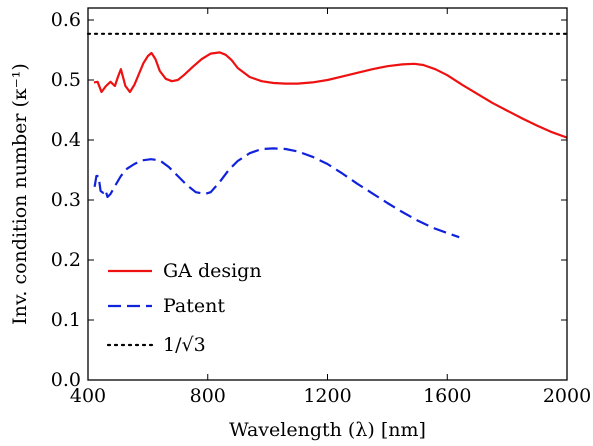 The width and height of the screenshot is (593, 446). Describe the element at coordinates (327, 430) in the screenshot. I see `x-axis-label: Wavelength (λ) [nm]` at that location.